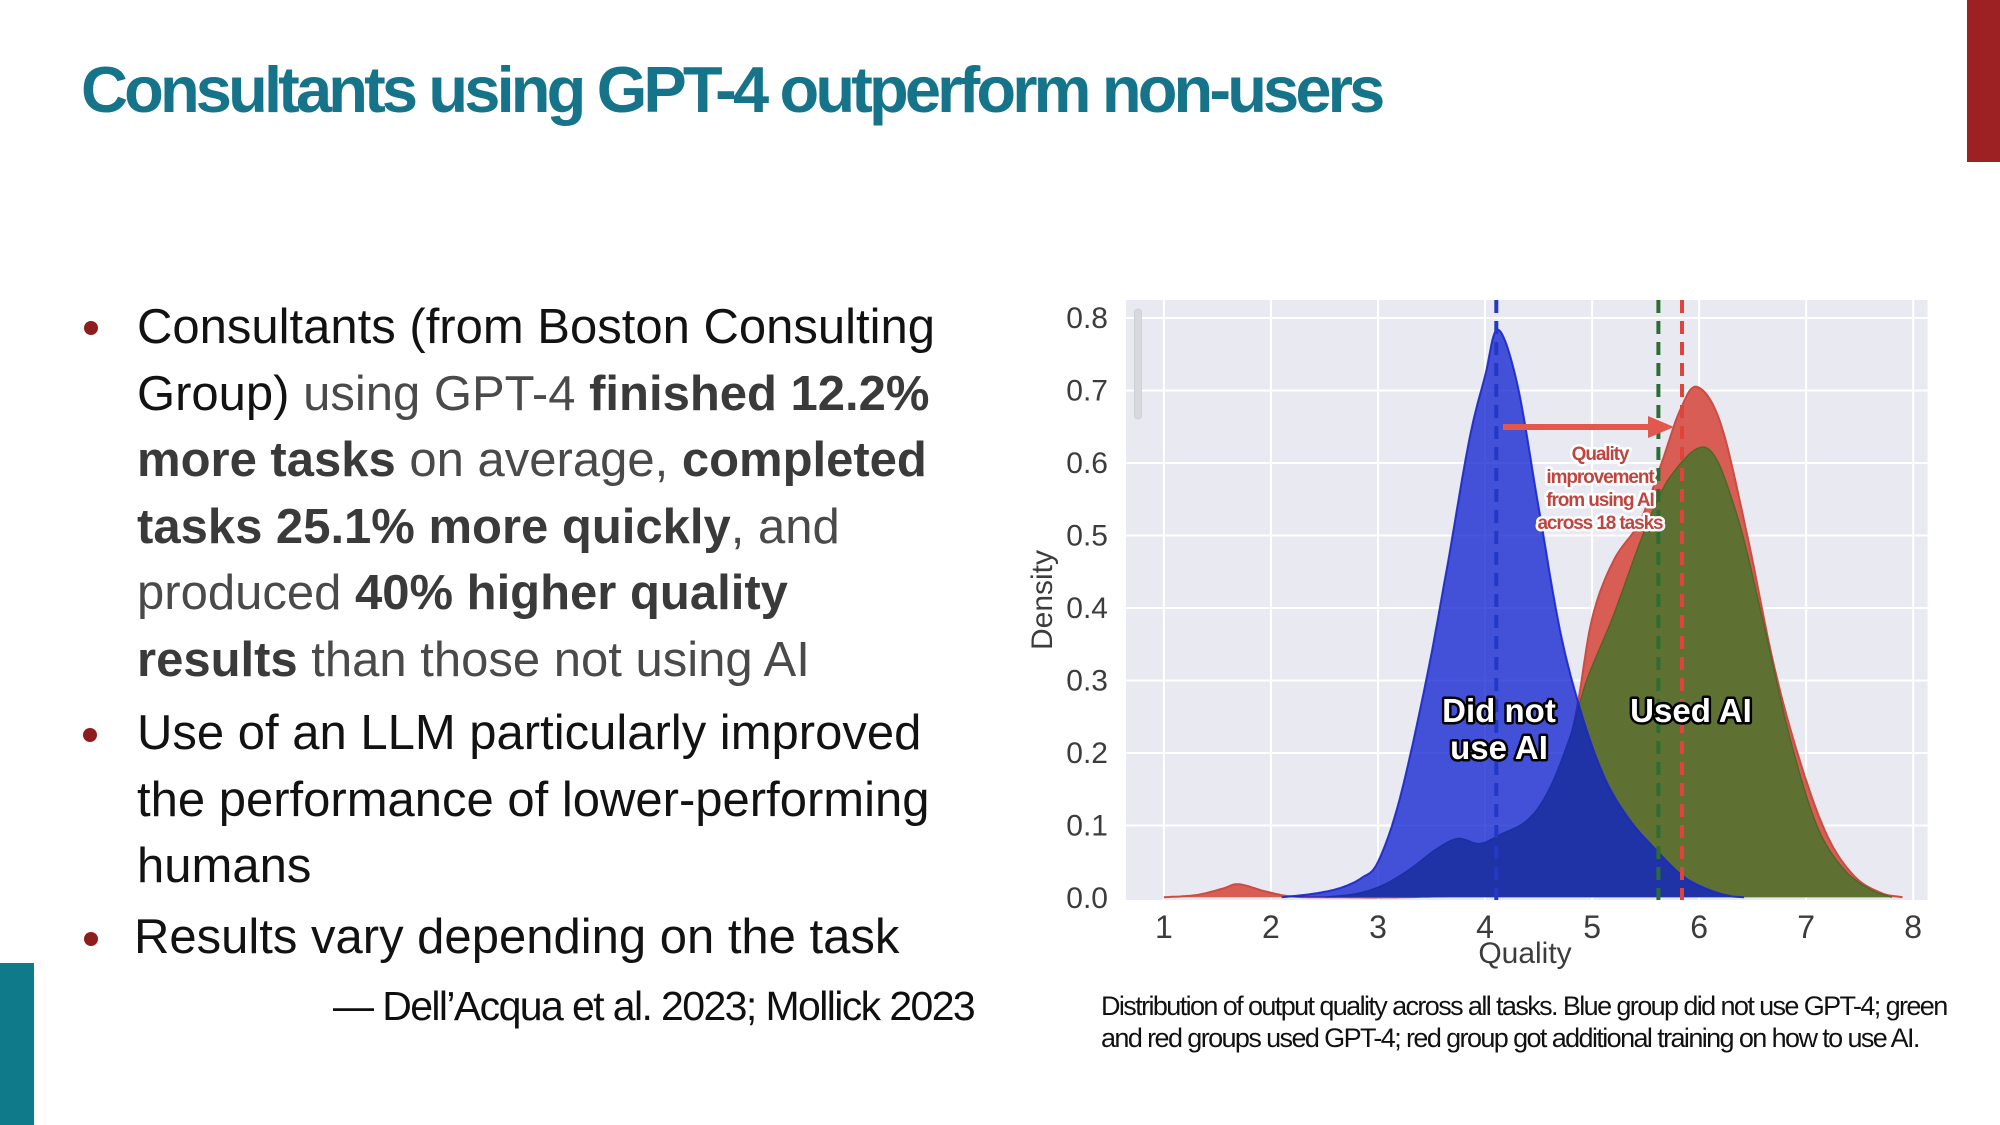 The width and height of the screenshot is (2000, 1125). Describe the element at coordinates (1164, 927) in the screenshot. I see `svg-text: 1` at that location.